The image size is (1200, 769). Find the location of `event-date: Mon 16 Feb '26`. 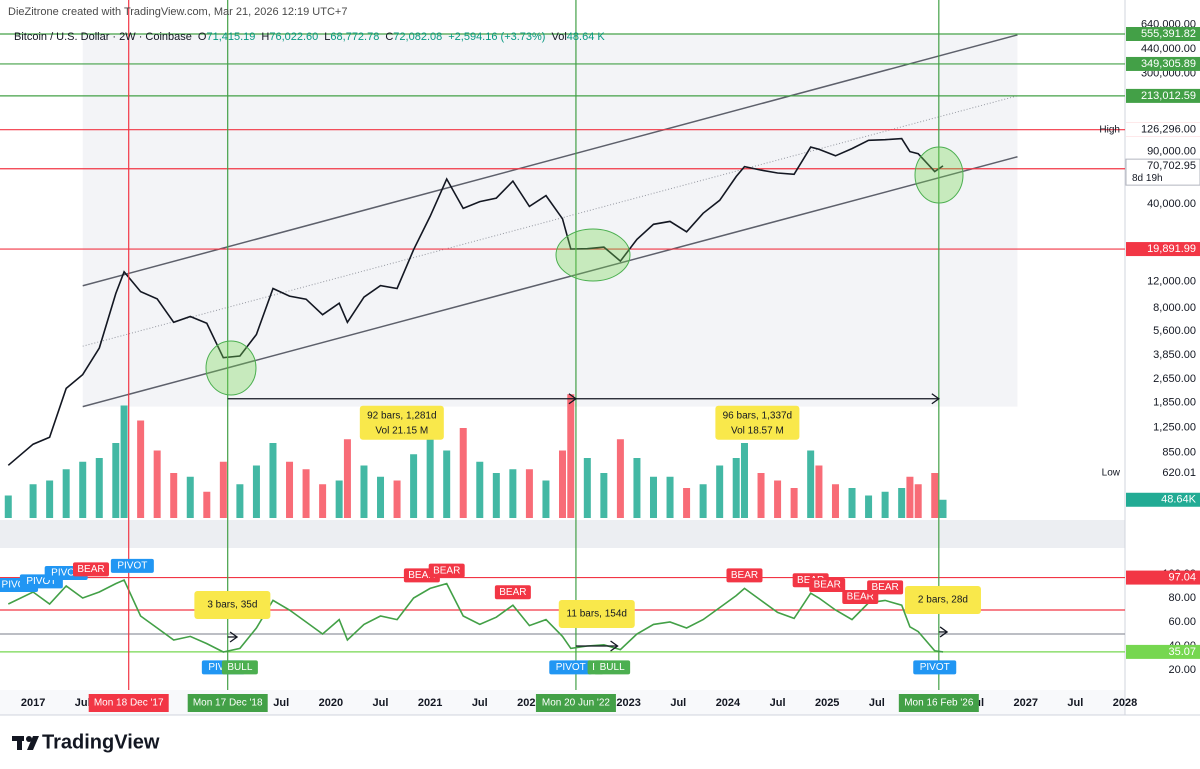

event-date: Mon 16 Feb '26 is located at coordinates (939, 703).